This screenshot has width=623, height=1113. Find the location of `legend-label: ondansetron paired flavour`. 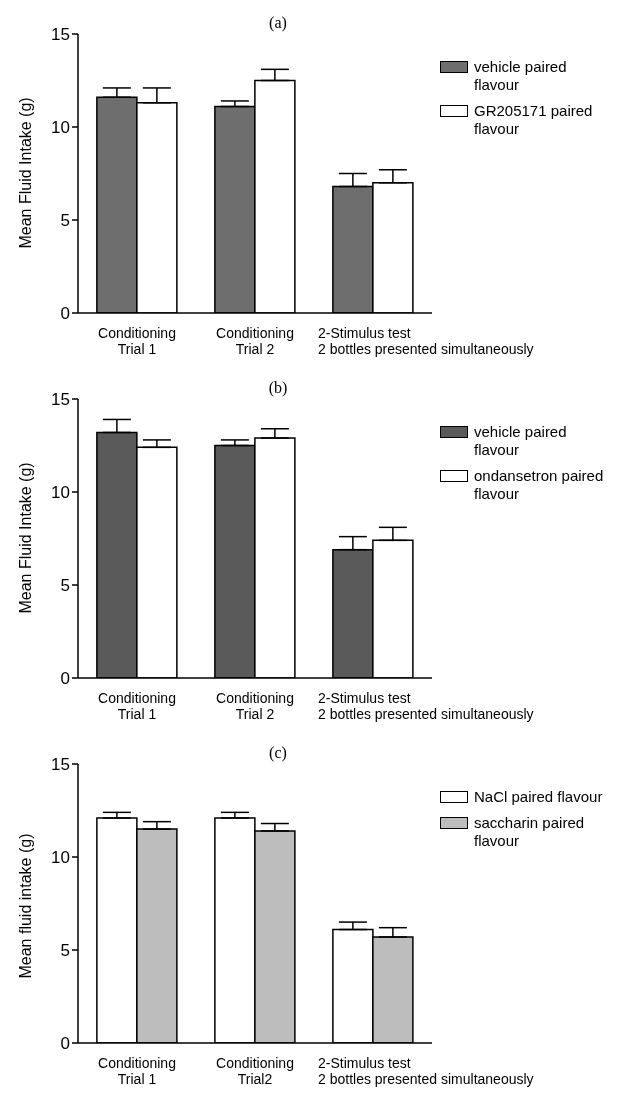

legend-label: ondansetron paired flavour is located at coordinates (539, 485).